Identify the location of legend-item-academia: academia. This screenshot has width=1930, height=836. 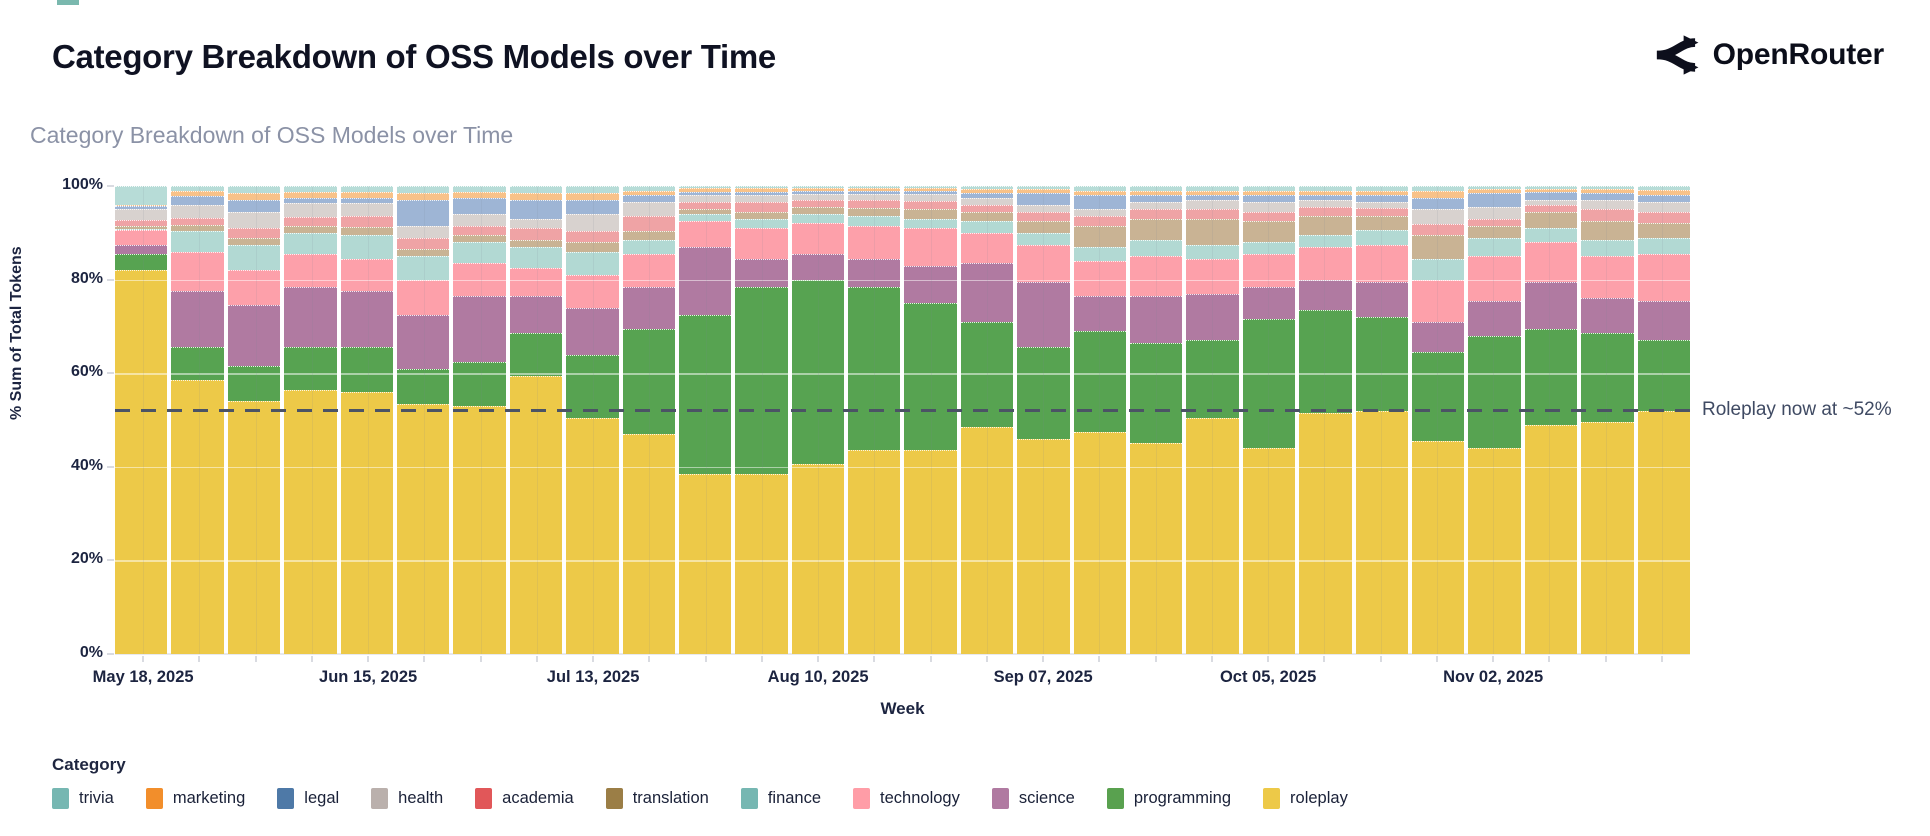
(524, 798).